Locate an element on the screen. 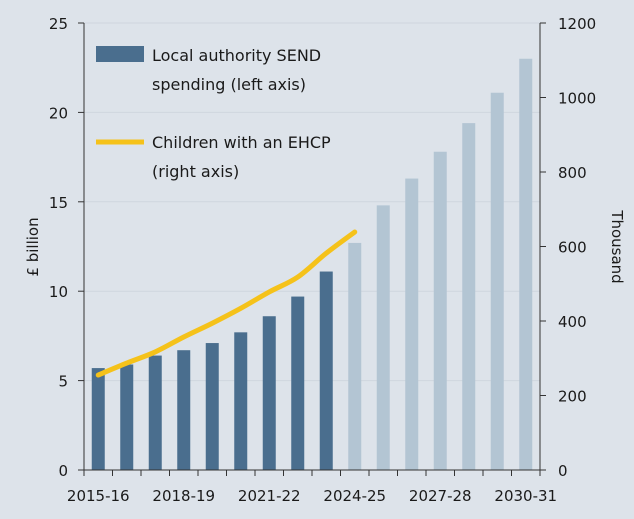 The height and width of the screenshot is (519, 634). y-tick-label: 15 is located at coordinates (58, 203).